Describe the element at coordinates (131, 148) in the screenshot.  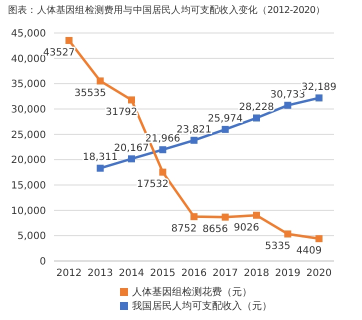
I see `data-label: 20,167` at that location.